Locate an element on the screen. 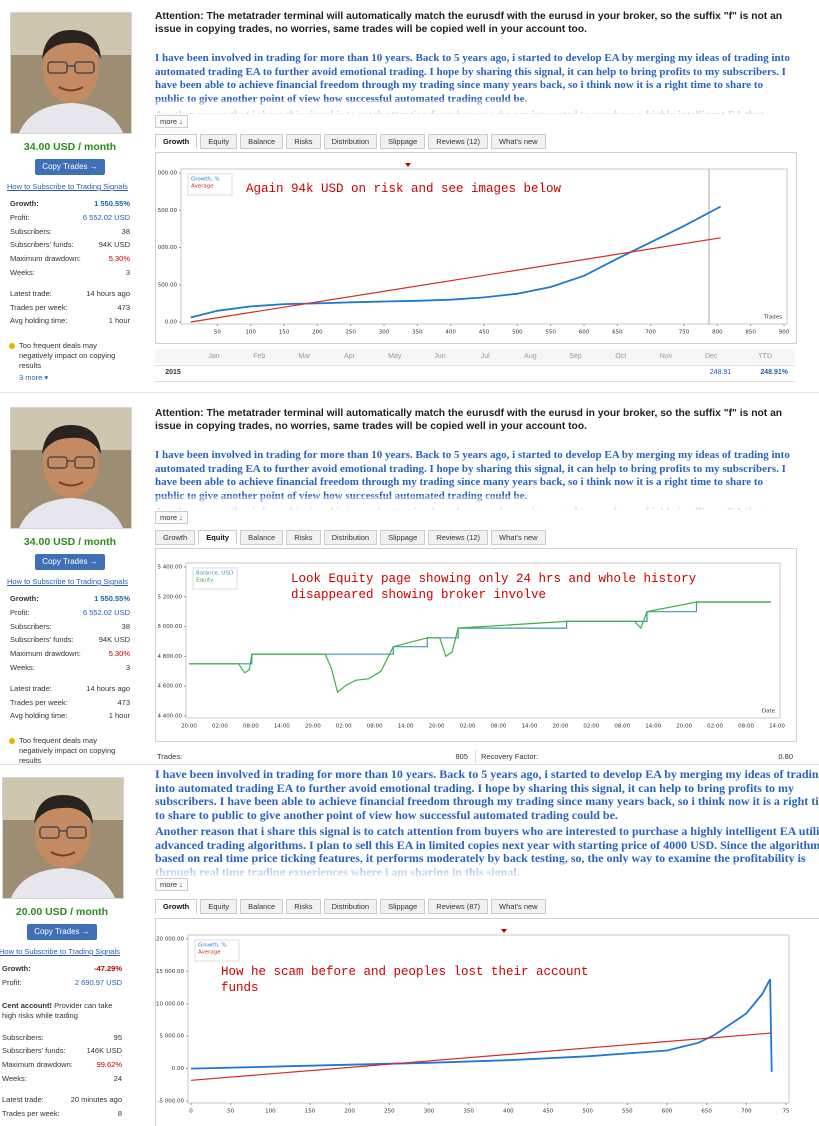  more-warnings: 3 more ▾ is located at coordinates (34, 378).